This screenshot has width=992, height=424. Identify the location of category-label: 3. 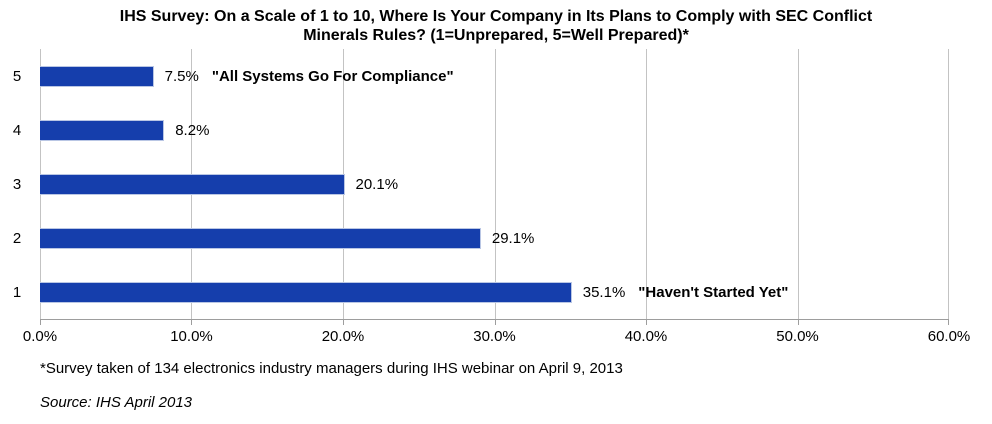
(17, 184).